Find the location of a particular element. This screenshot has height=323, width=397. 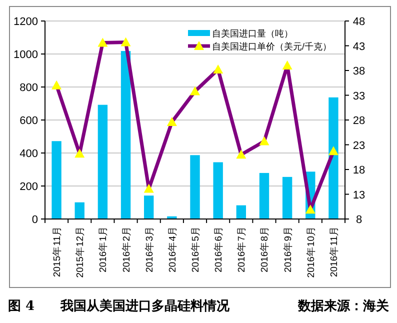

caption: 图 4 我国从美国进口多晶硅料情况 is located at coordinates (119, 306).